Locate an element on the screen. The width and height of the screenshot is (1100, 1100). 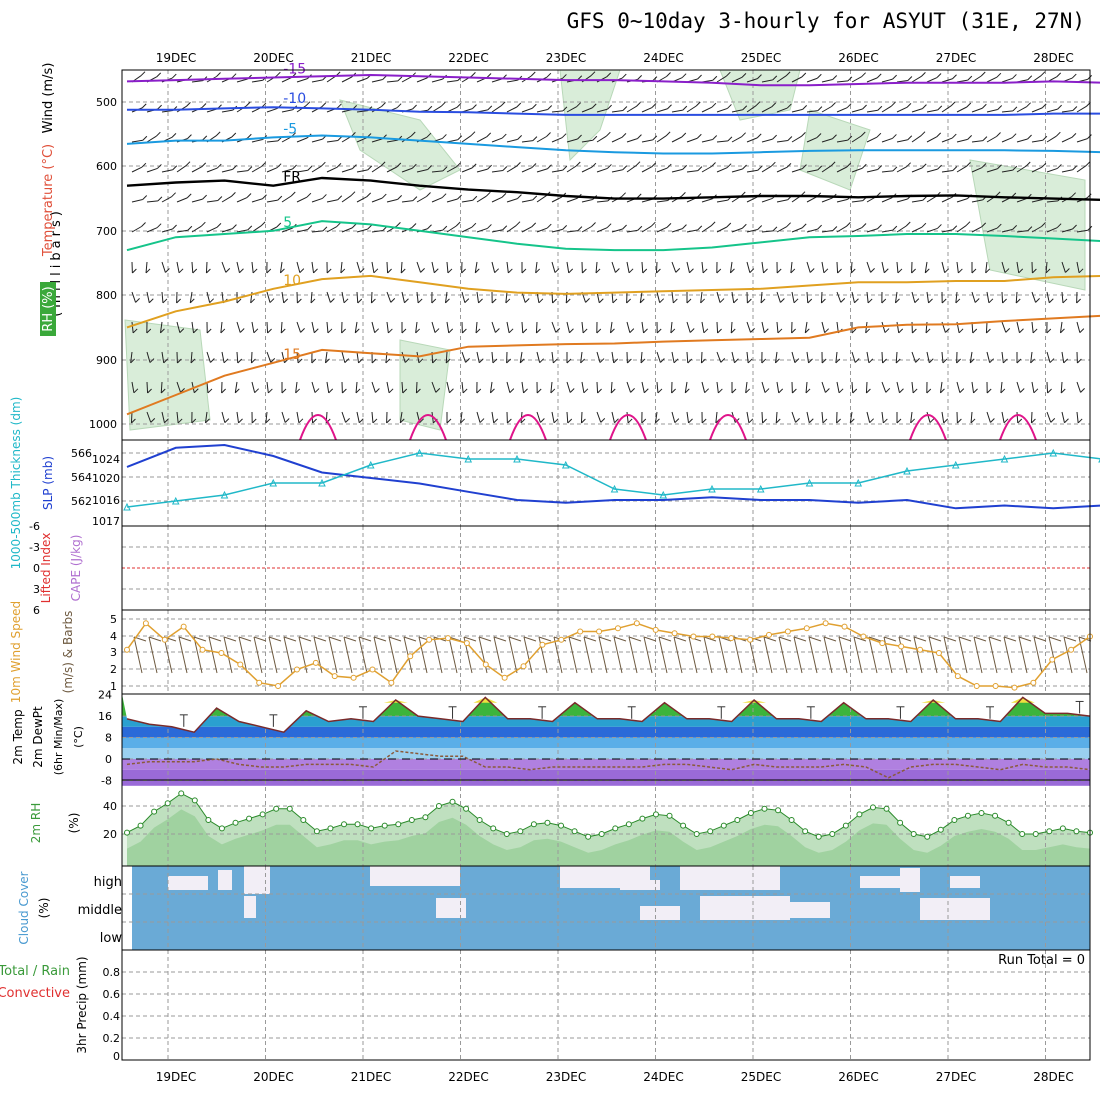
cloud-middle-label: middle is located at coordinates (100, 910).